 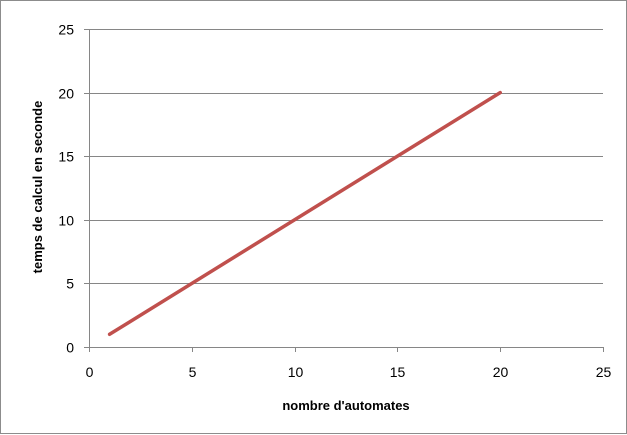 What do you see at coordinates (90, 372) in the screenshot?
I see `x-tick-label-0: 0` at bounding box center [90, 372].